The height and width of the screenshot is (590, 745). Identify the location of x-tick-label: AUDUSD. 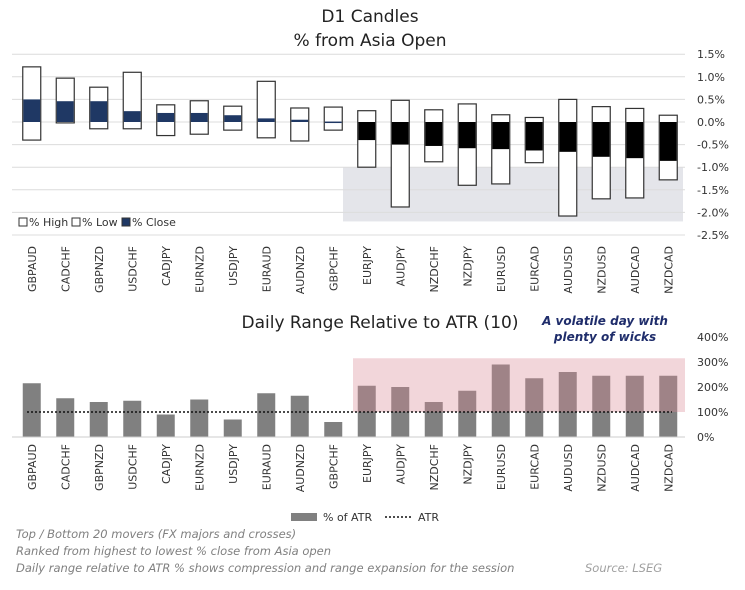
(568, 270).